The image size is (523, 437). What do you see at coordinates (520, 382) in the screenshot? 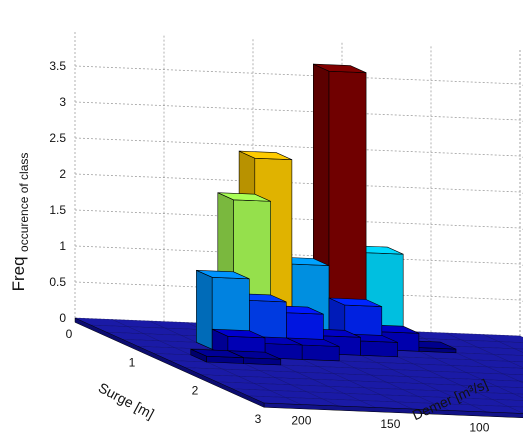
I see `floor-cell` at bounding box center [520, 382].